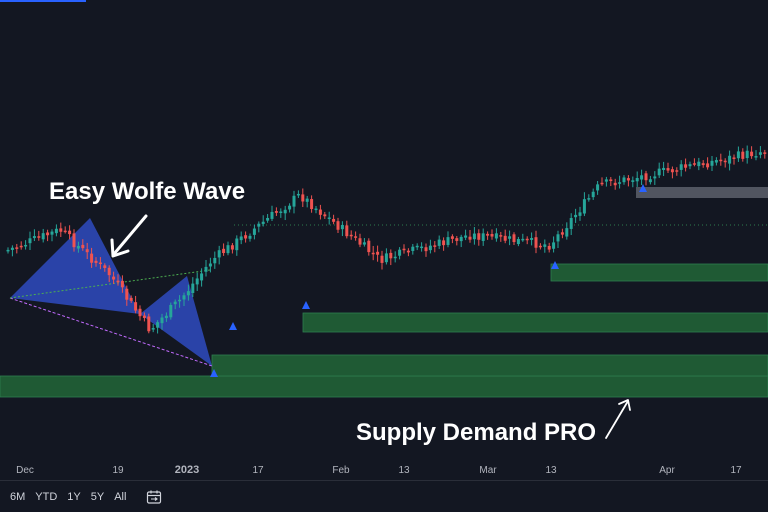 This screenshot has height=512, width=768. I want to click on range-ytd-button: YTD, so click(46, 496).